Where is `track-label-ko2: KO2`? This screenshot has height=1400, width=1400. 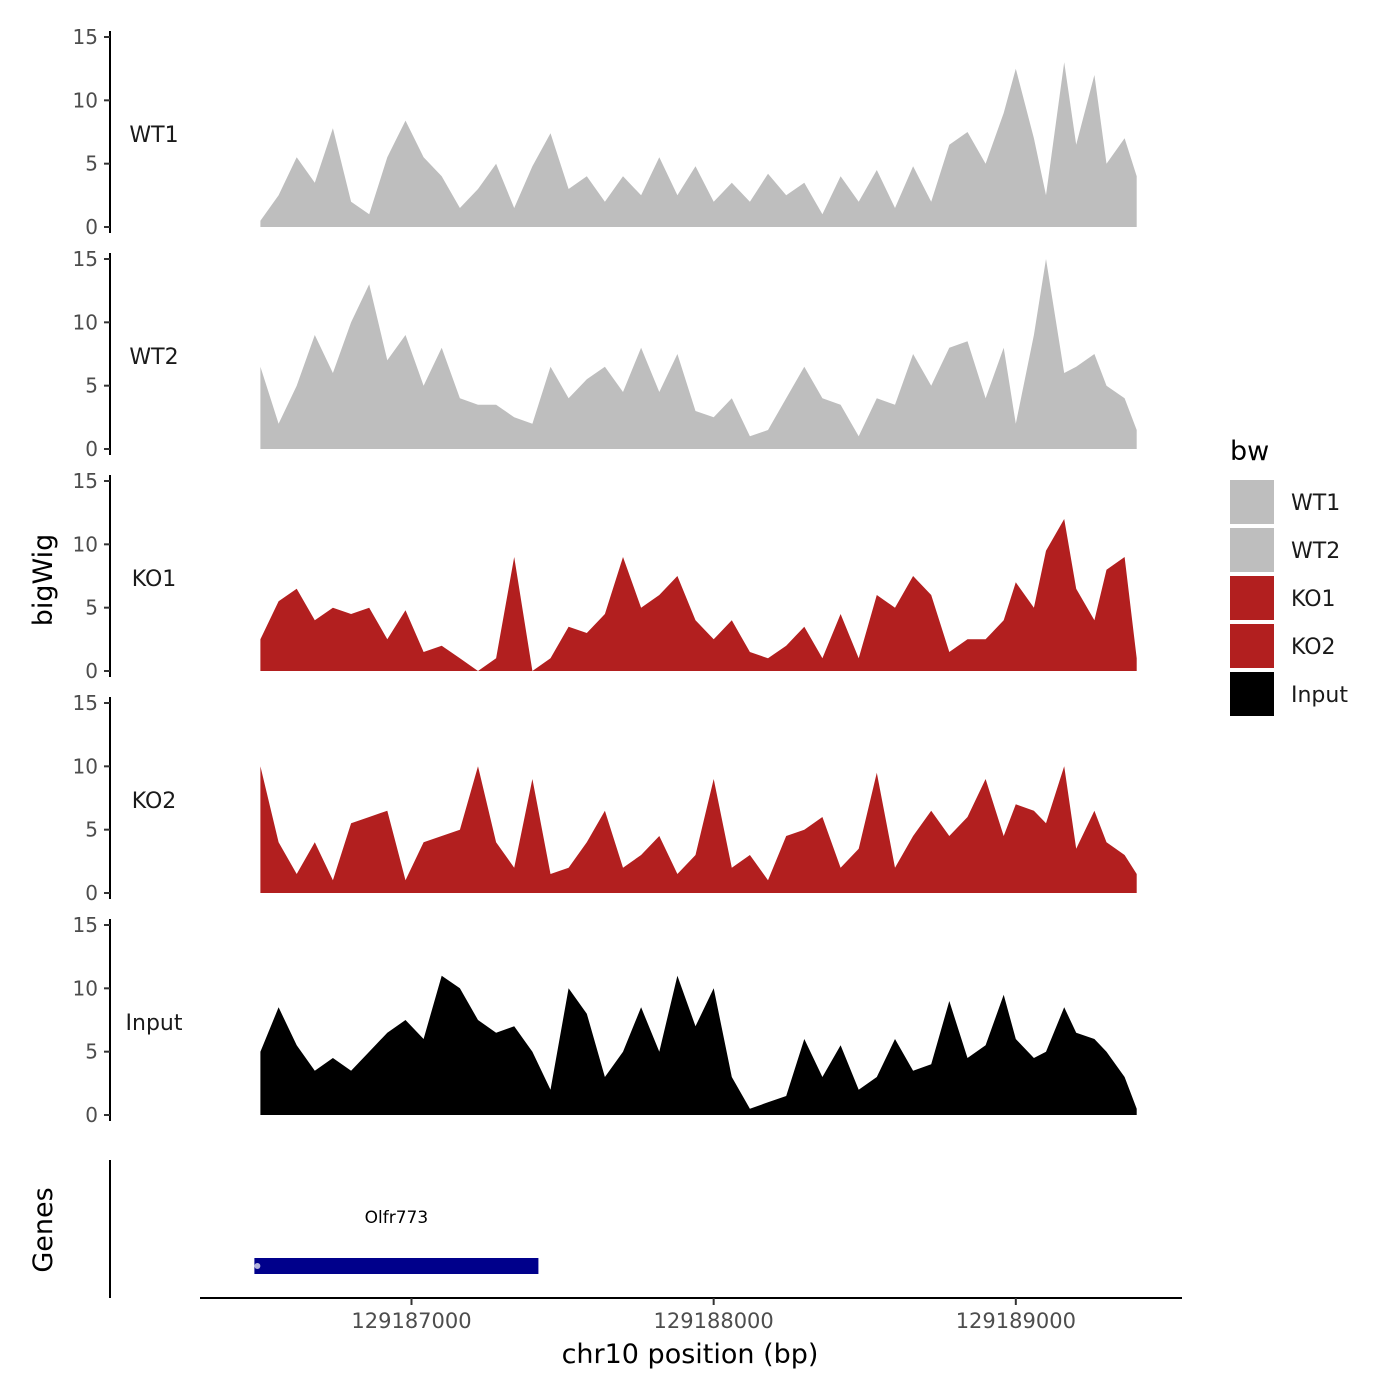 track-label-ko2: KO2 is located at coordinates (154, 801).